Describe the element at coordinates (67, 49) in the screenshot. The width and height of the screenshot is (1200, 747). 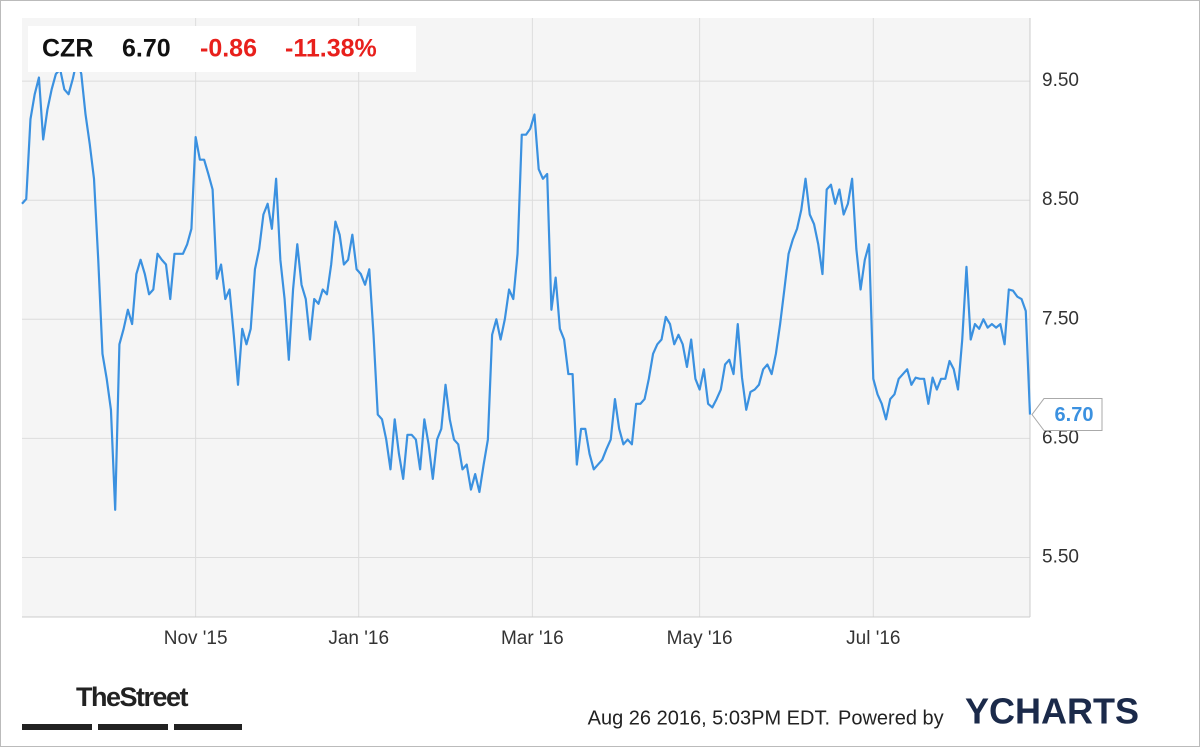
I see `ticker: CZR` at that location.